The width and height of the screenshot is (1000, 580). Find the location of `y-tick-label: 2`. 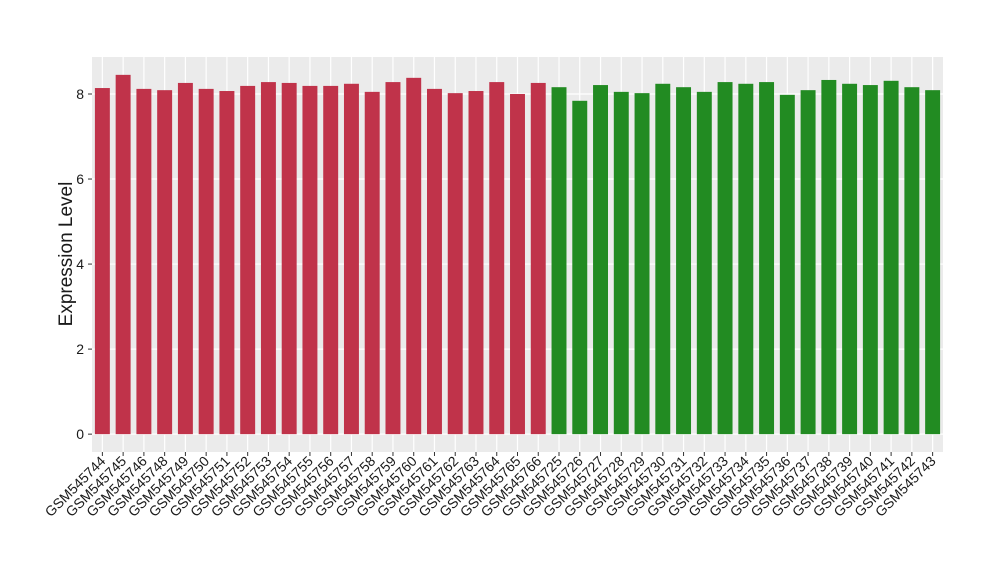

y-tick-label: 2 is located at coordinates (80, 349).